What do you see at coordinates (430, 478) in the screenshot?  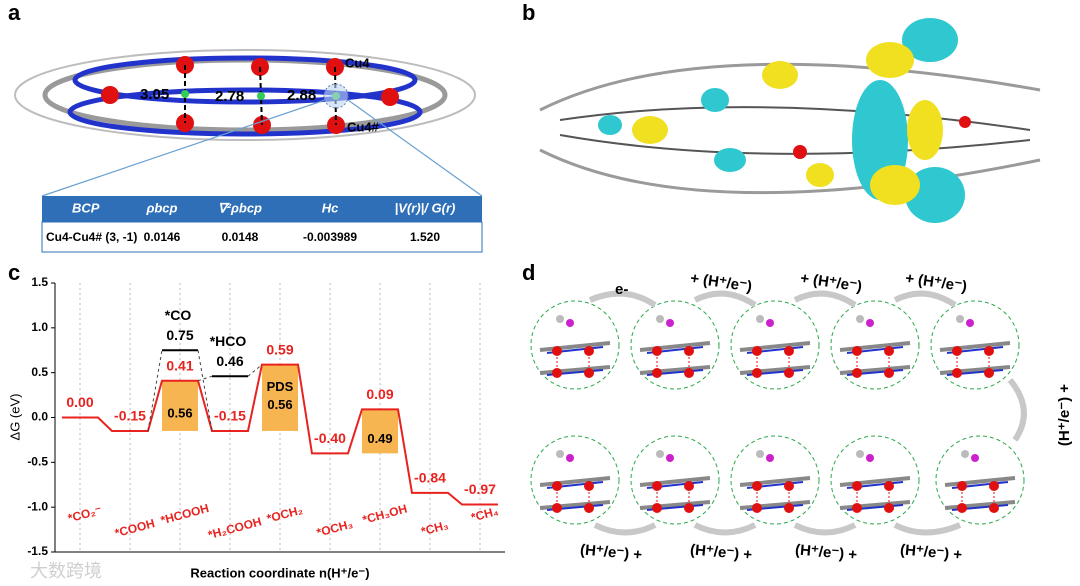 I see `value-label: -0.84` at bounding box center [430, 478].